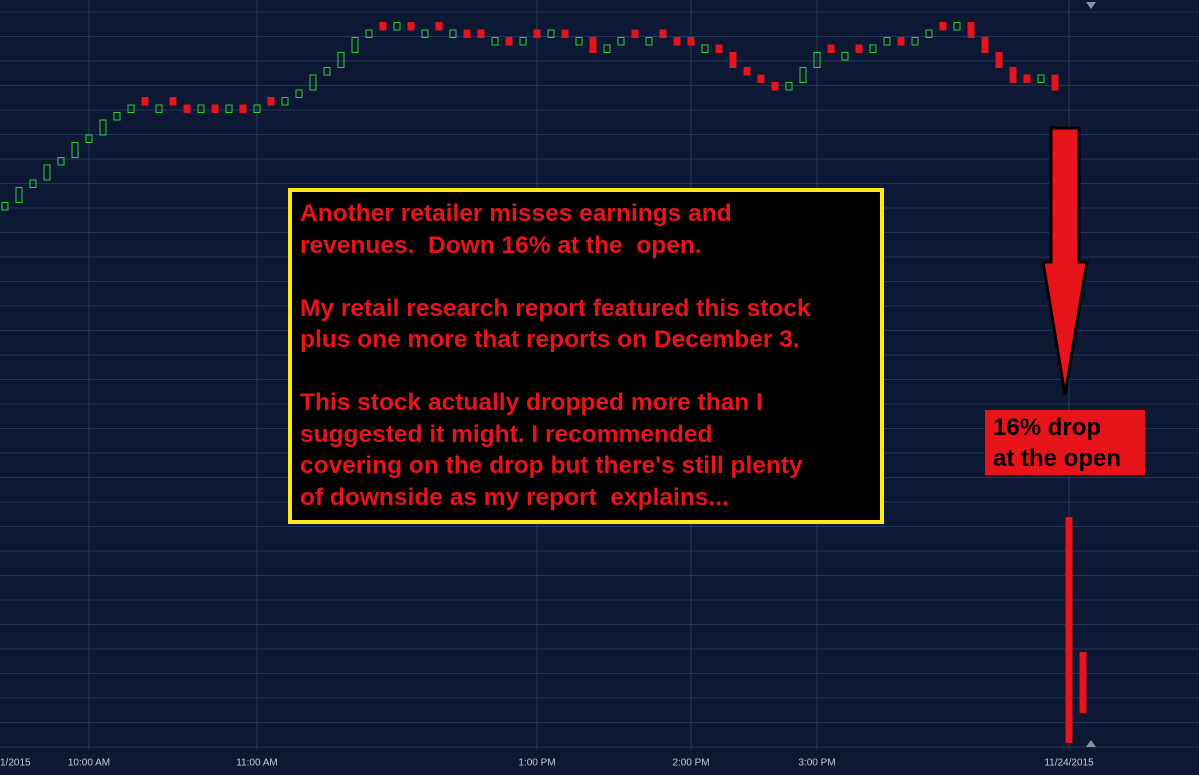  What do you see at coordinates (531, 402) in the screenshot?
I see `annotation-line: This stock actually dropped more than I` at bounding box center [531, 402].